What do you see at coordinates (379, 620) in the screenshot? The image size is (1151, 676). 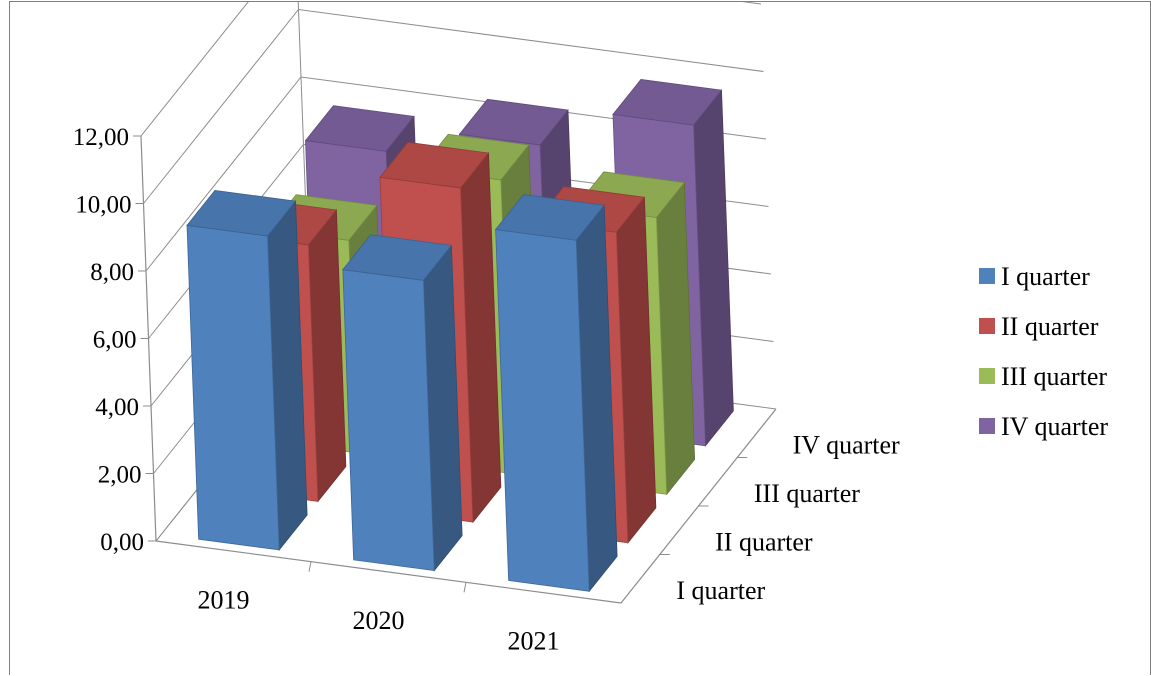 I see `x-tick-label: 2020` at bounding box center [379, 620].